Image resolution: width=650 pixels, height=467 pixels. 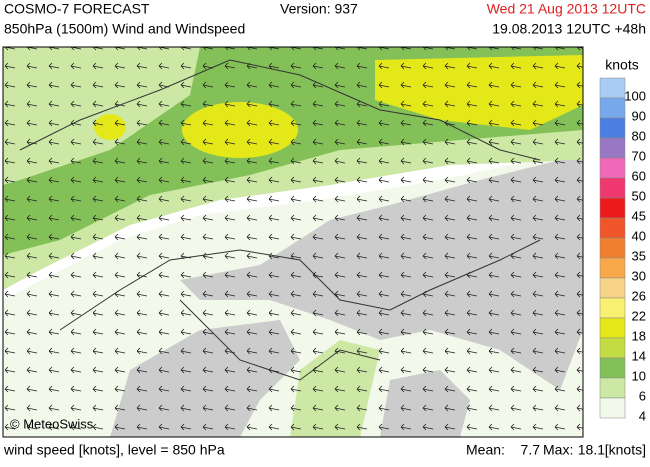 What do you see at coordinates (639, 375) in the screenshot?
I see `legend-label: 10` at bounding box center [639, 375].